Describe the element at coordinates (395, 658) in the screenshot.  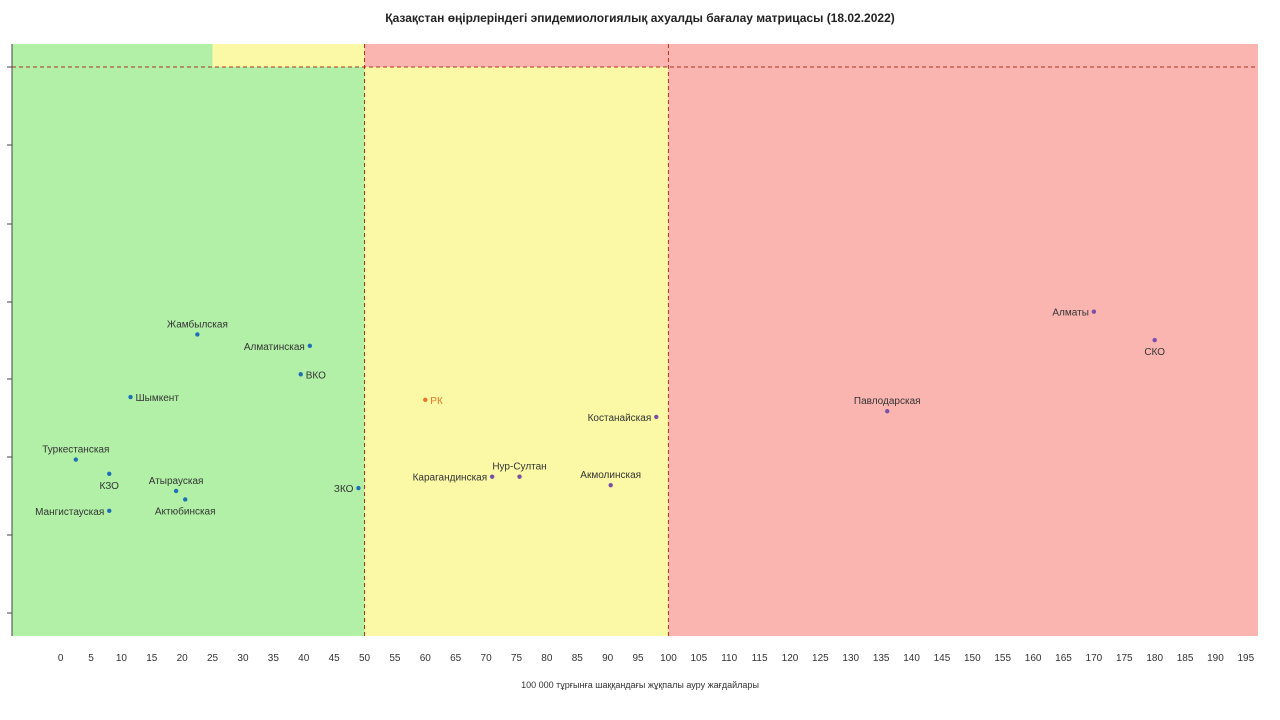
I see `x-tick-label: 55` at that location.